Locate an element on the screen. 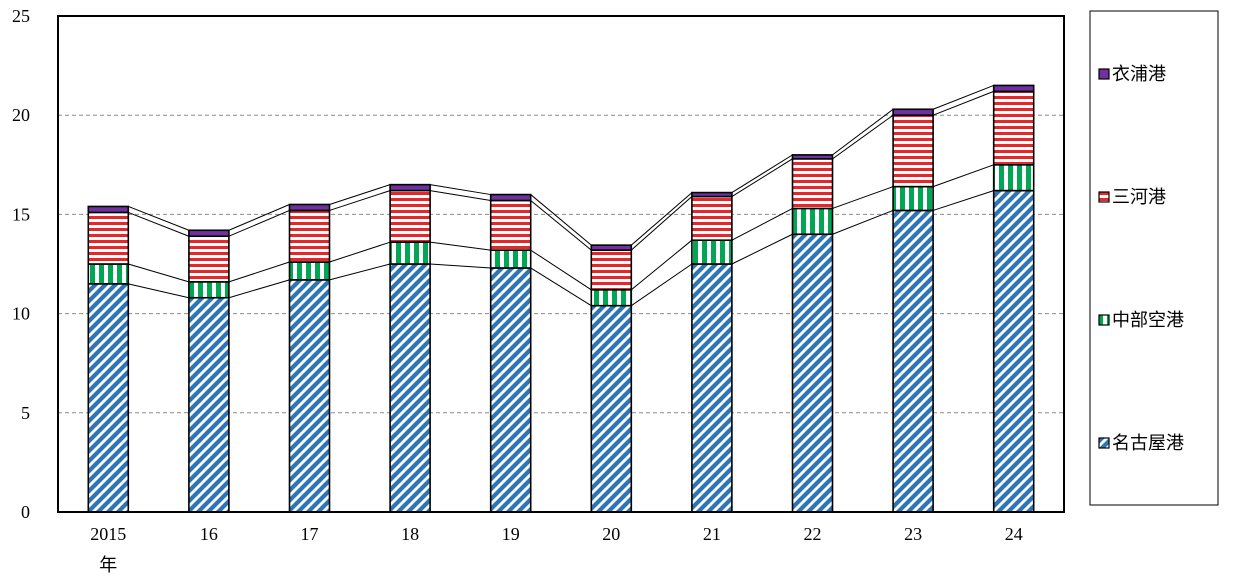 This screenshot has height=580, width=1234. y-tick-label: 10 is located at coordinates (21, 314).